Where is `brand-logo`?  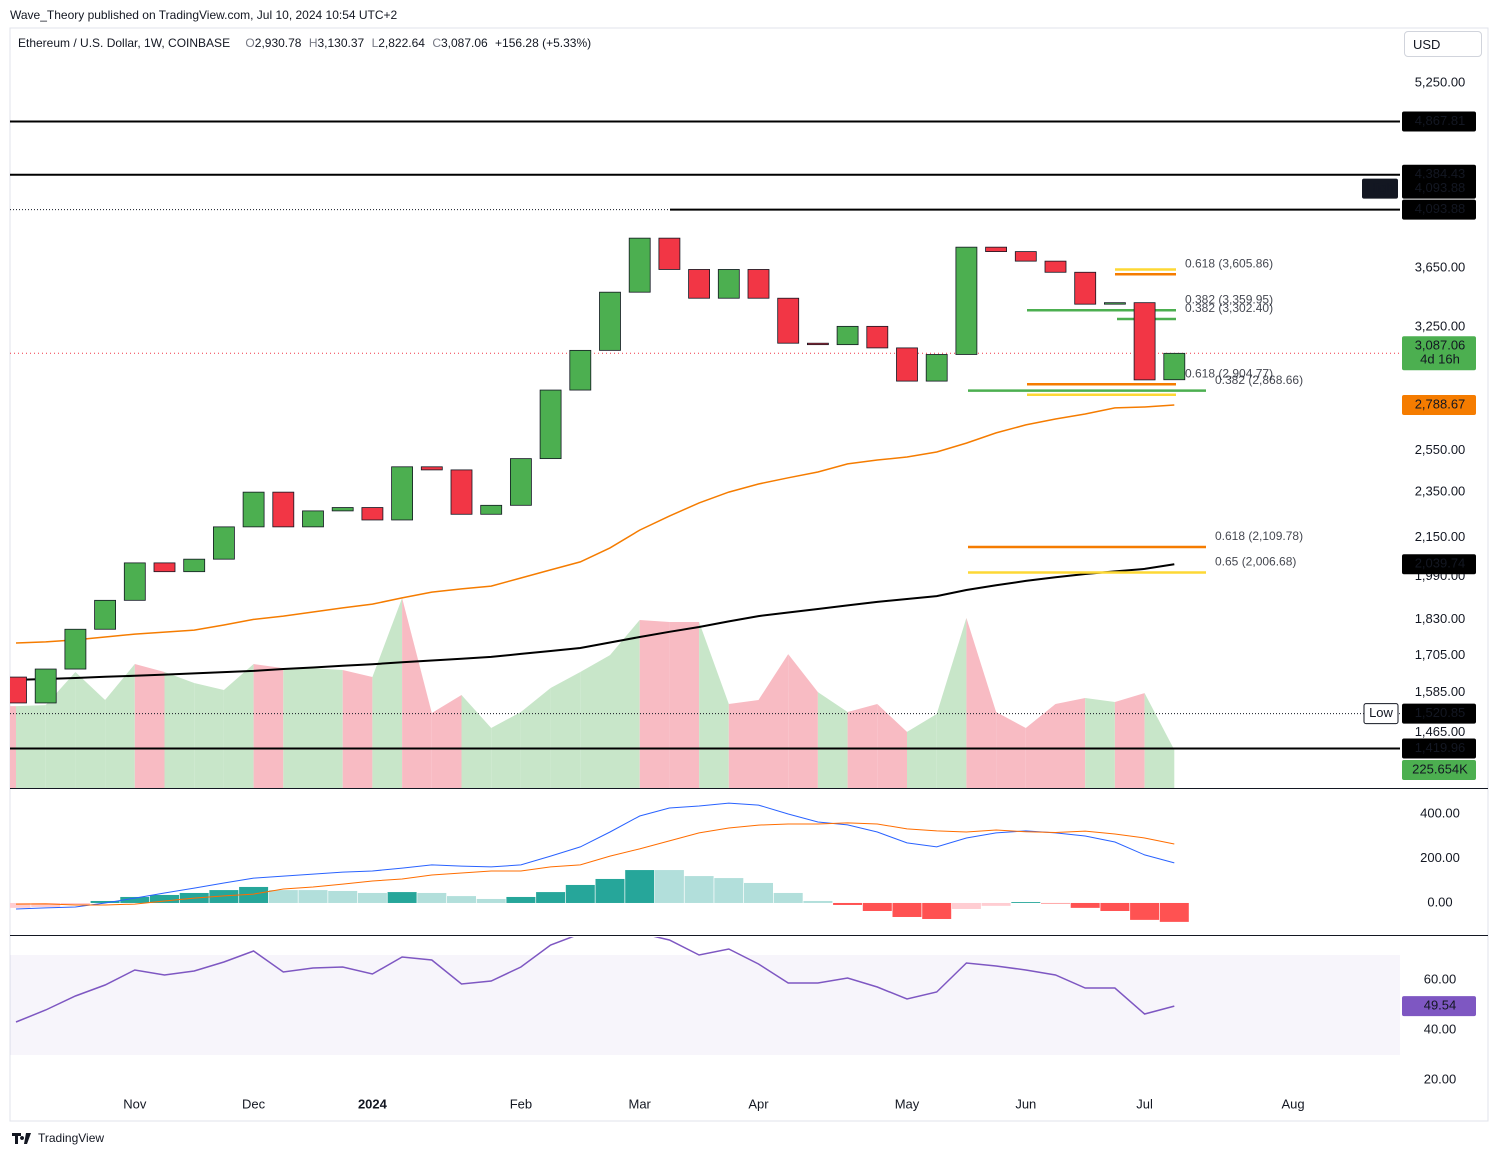
brand-logo is located at coordinates (21, 1138).